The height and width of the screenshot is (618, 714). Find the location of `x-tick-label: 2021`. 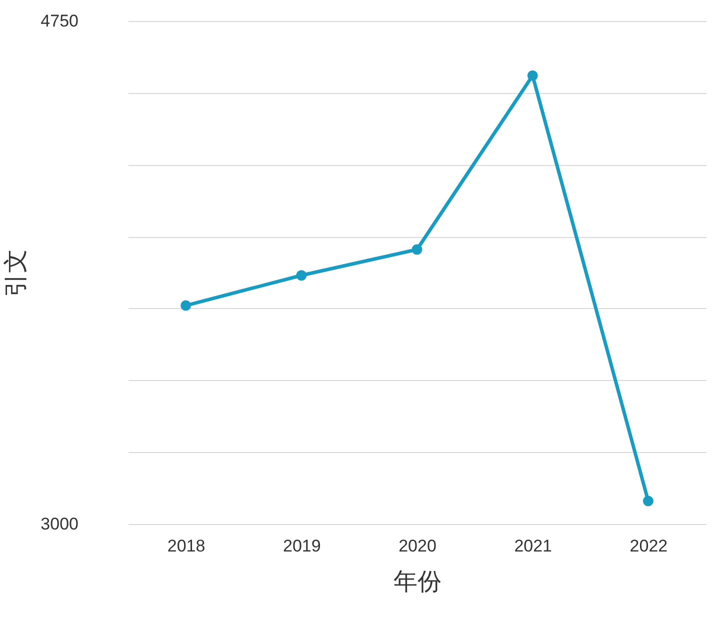

x-tick-label: 2021 is located at coordinates (533, 546).